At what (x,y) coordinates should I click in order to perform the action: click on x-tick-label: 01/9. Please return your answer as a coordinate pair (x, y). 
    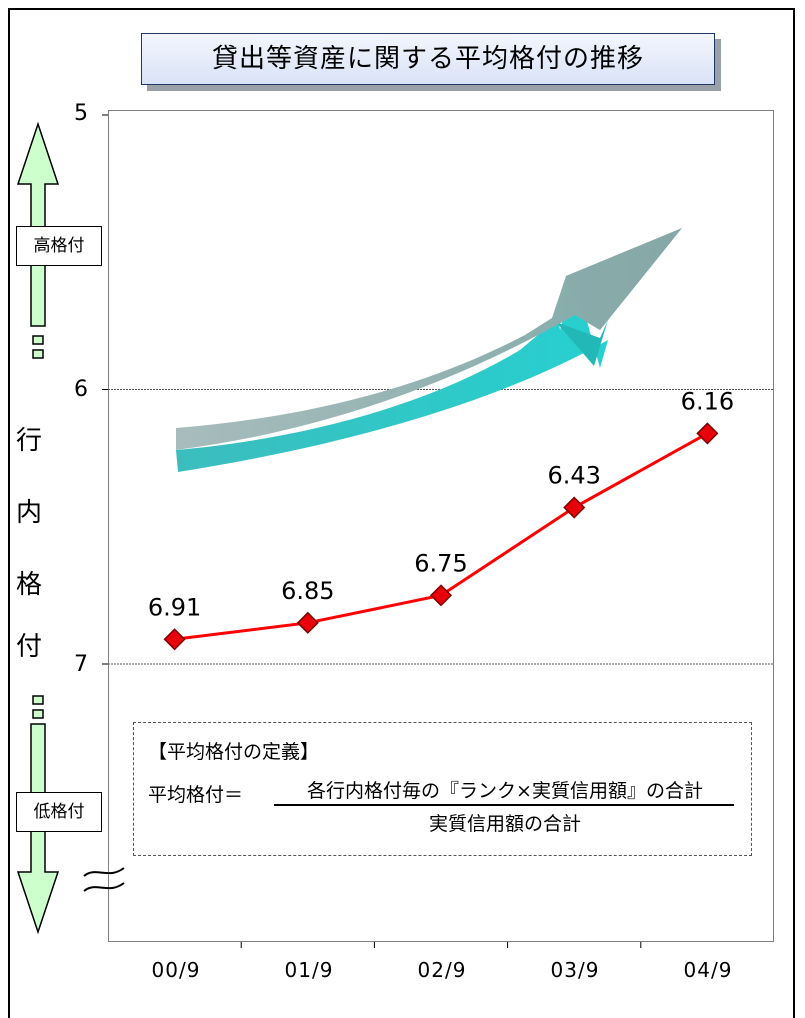
    Looking at the image, I should click on (309, 970).